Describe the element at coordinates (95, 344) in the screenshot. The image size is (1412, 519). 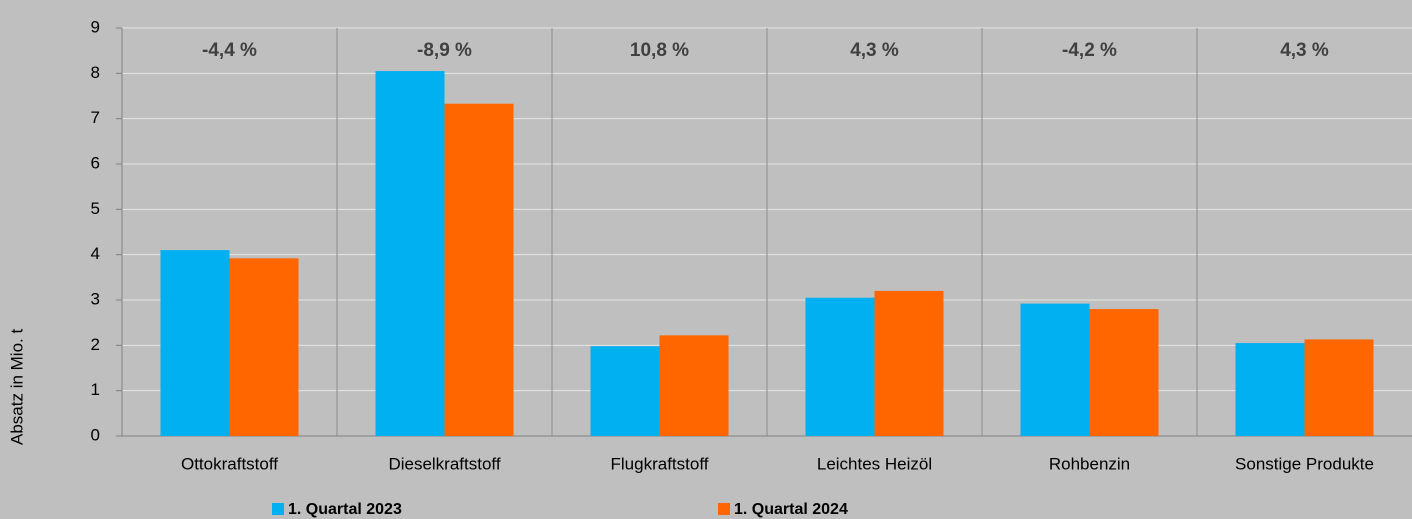
I see `y-tick-label: 2` at that location.